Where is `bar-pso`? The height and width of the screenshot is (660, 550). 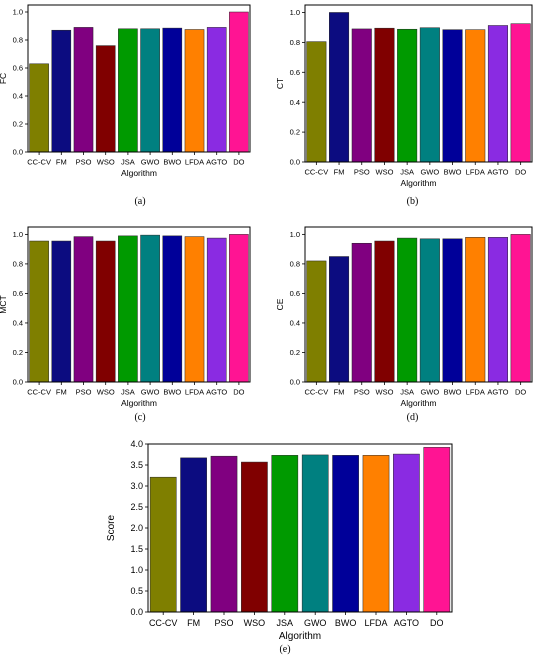 bar-pso is located at coordinates (361, 312).